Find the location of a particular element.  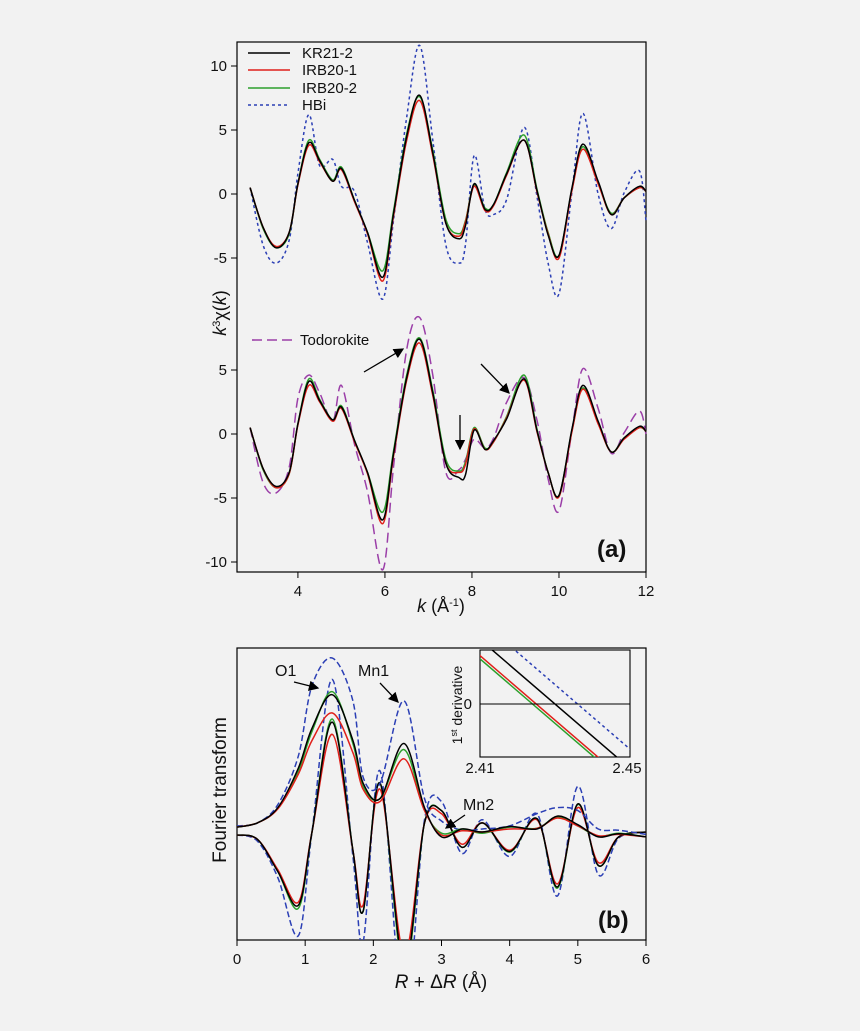

panel-a-x-ticks: 4 6 8 10 12 is located at coordinates (474, 586).